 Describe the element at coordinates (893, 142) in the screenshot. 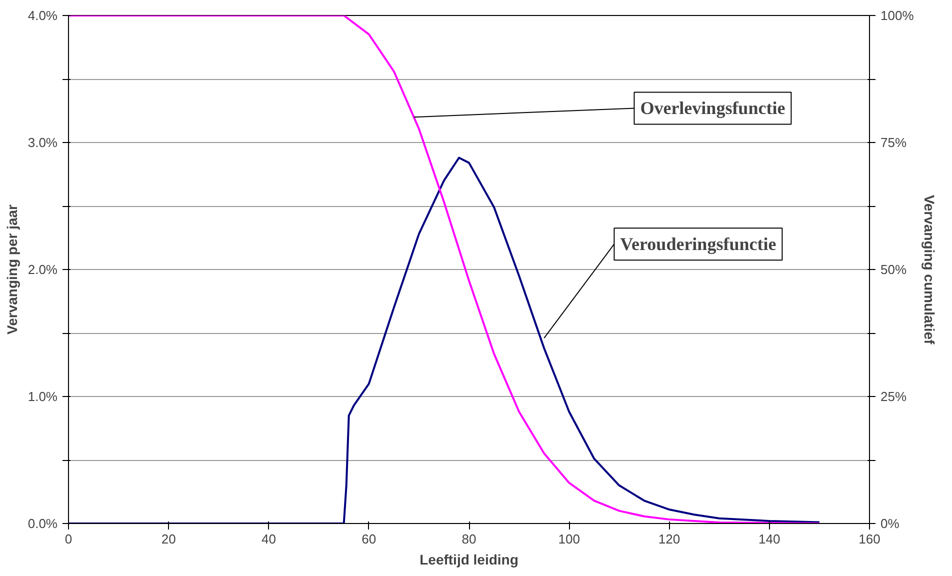

I see `y2-tick-label: 75%` at that location.